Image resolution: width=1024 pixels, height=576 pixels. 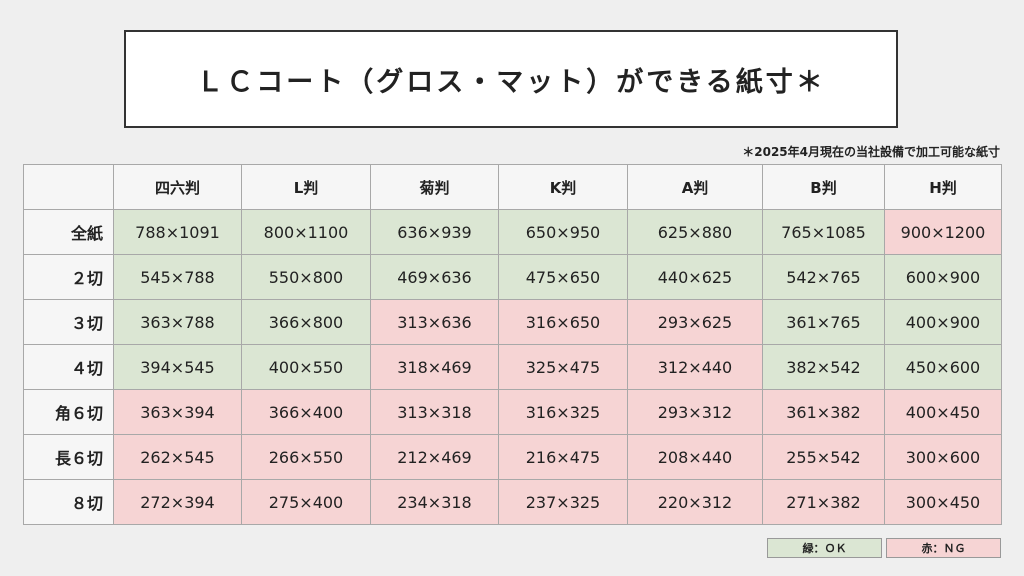 I want to click on column-header: L判, so click(x=306, y=187).